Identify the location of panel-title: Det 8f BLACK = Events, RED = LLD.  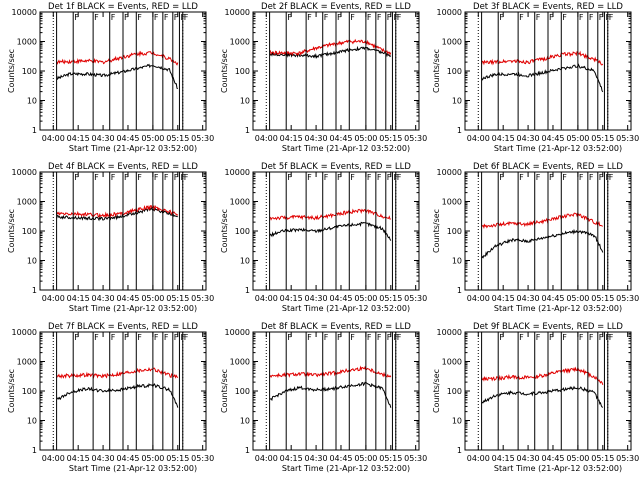
(336, 327).